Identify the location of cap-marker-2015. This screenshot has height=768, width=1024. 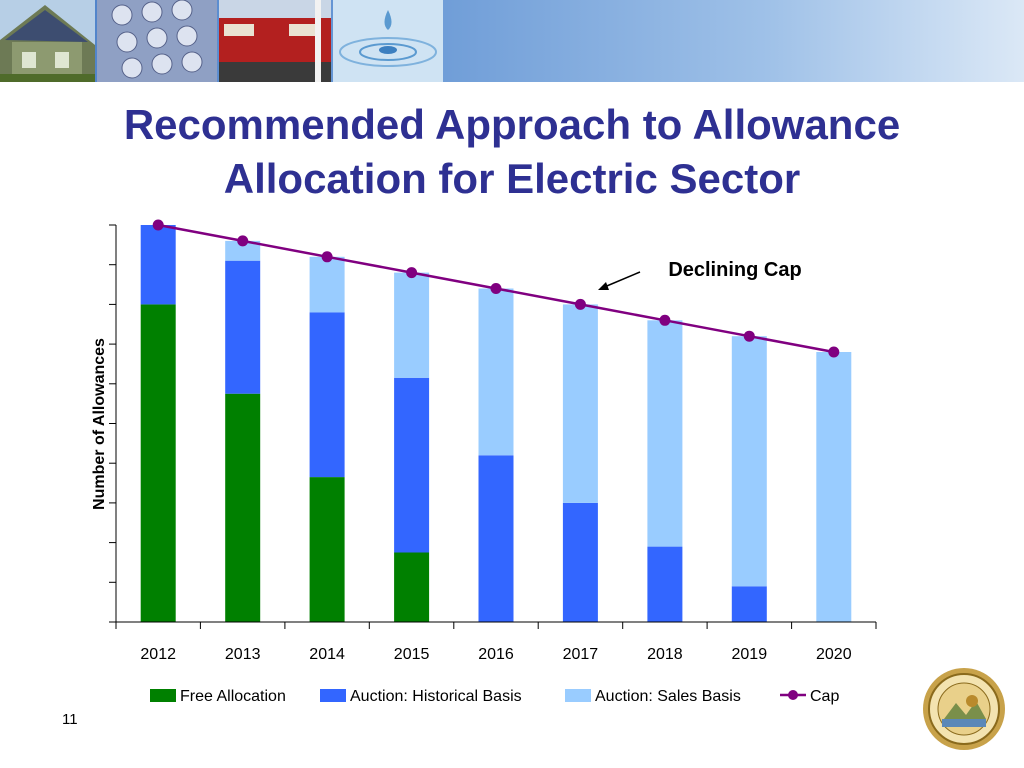
(412, 273).